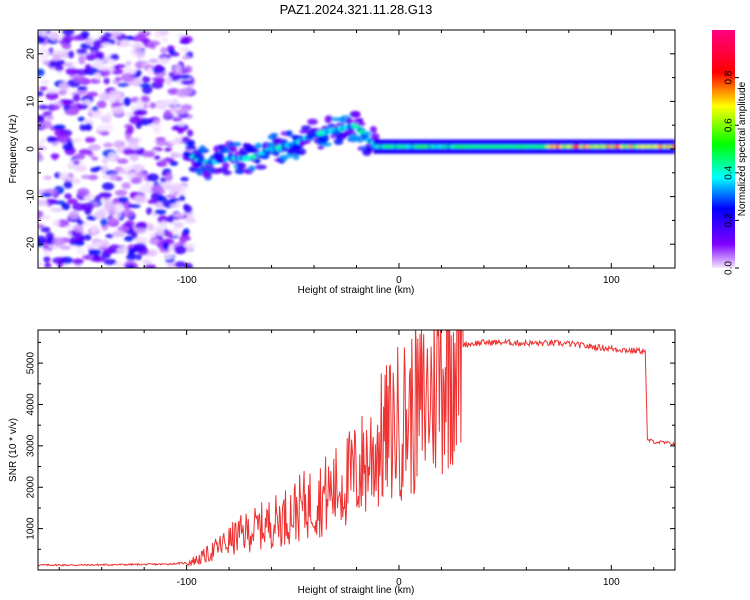 The height and width of the screenshot is (600, 750). I want to click on colorbar-ticks: 0.0 0.2 0.4 0.6 0.8, so click(731, 172).